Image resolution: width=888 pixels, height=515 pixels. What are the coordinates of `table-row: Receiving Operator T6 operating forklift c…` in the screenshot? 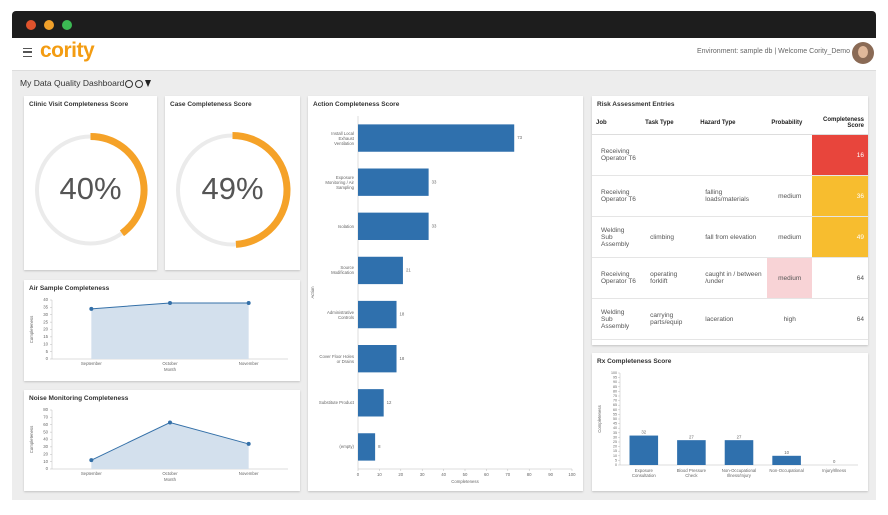 It's located at (730, 278).